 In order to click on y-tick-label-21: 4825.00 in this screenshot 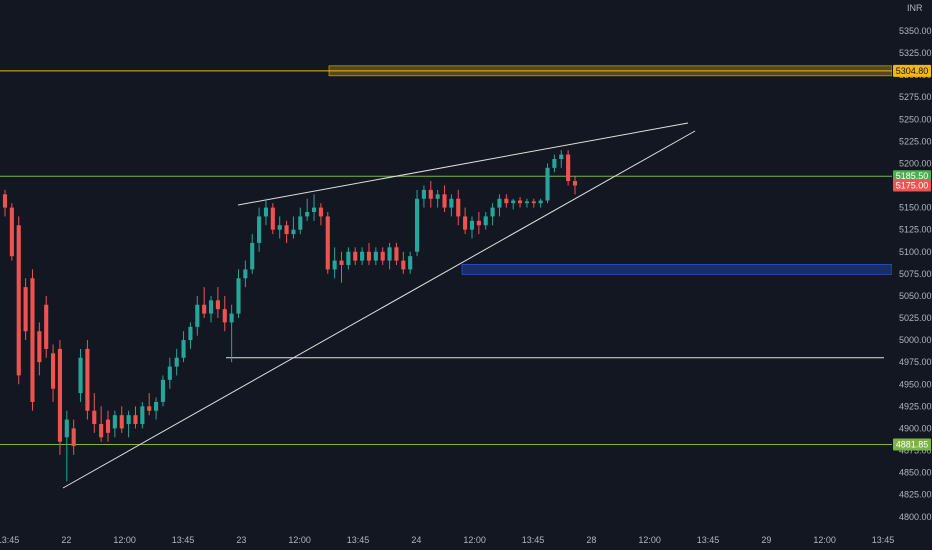, I will do `click(915, 495)`.